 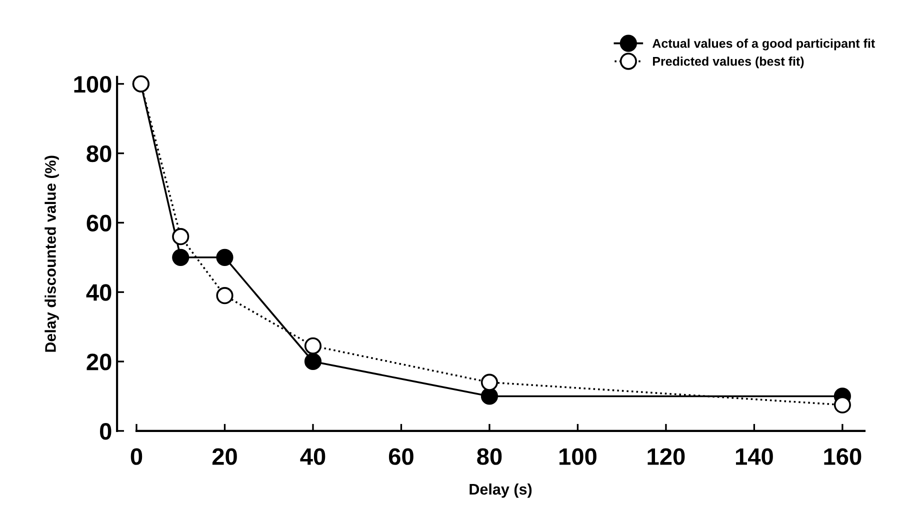 I want to click on legend-label: Actual values of a good participant fit, so click(x=763, y=44).